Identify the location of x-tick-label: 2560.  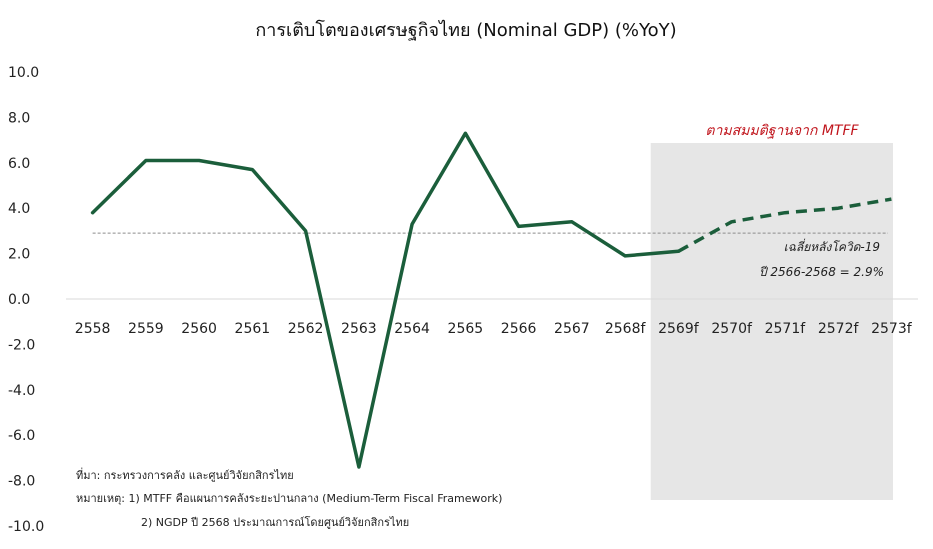
(199, 329).